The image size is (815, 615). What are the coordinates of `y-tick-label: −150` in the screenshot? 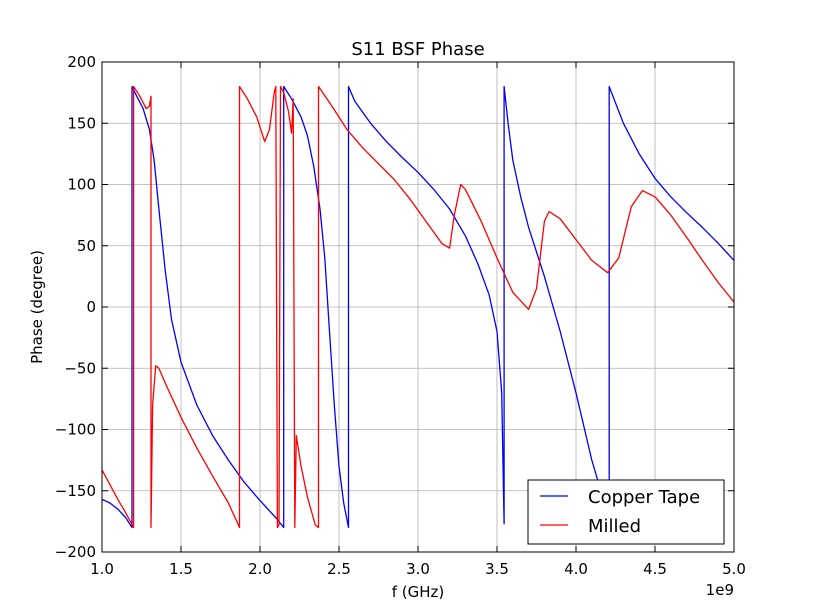 It's located at (75, 491).